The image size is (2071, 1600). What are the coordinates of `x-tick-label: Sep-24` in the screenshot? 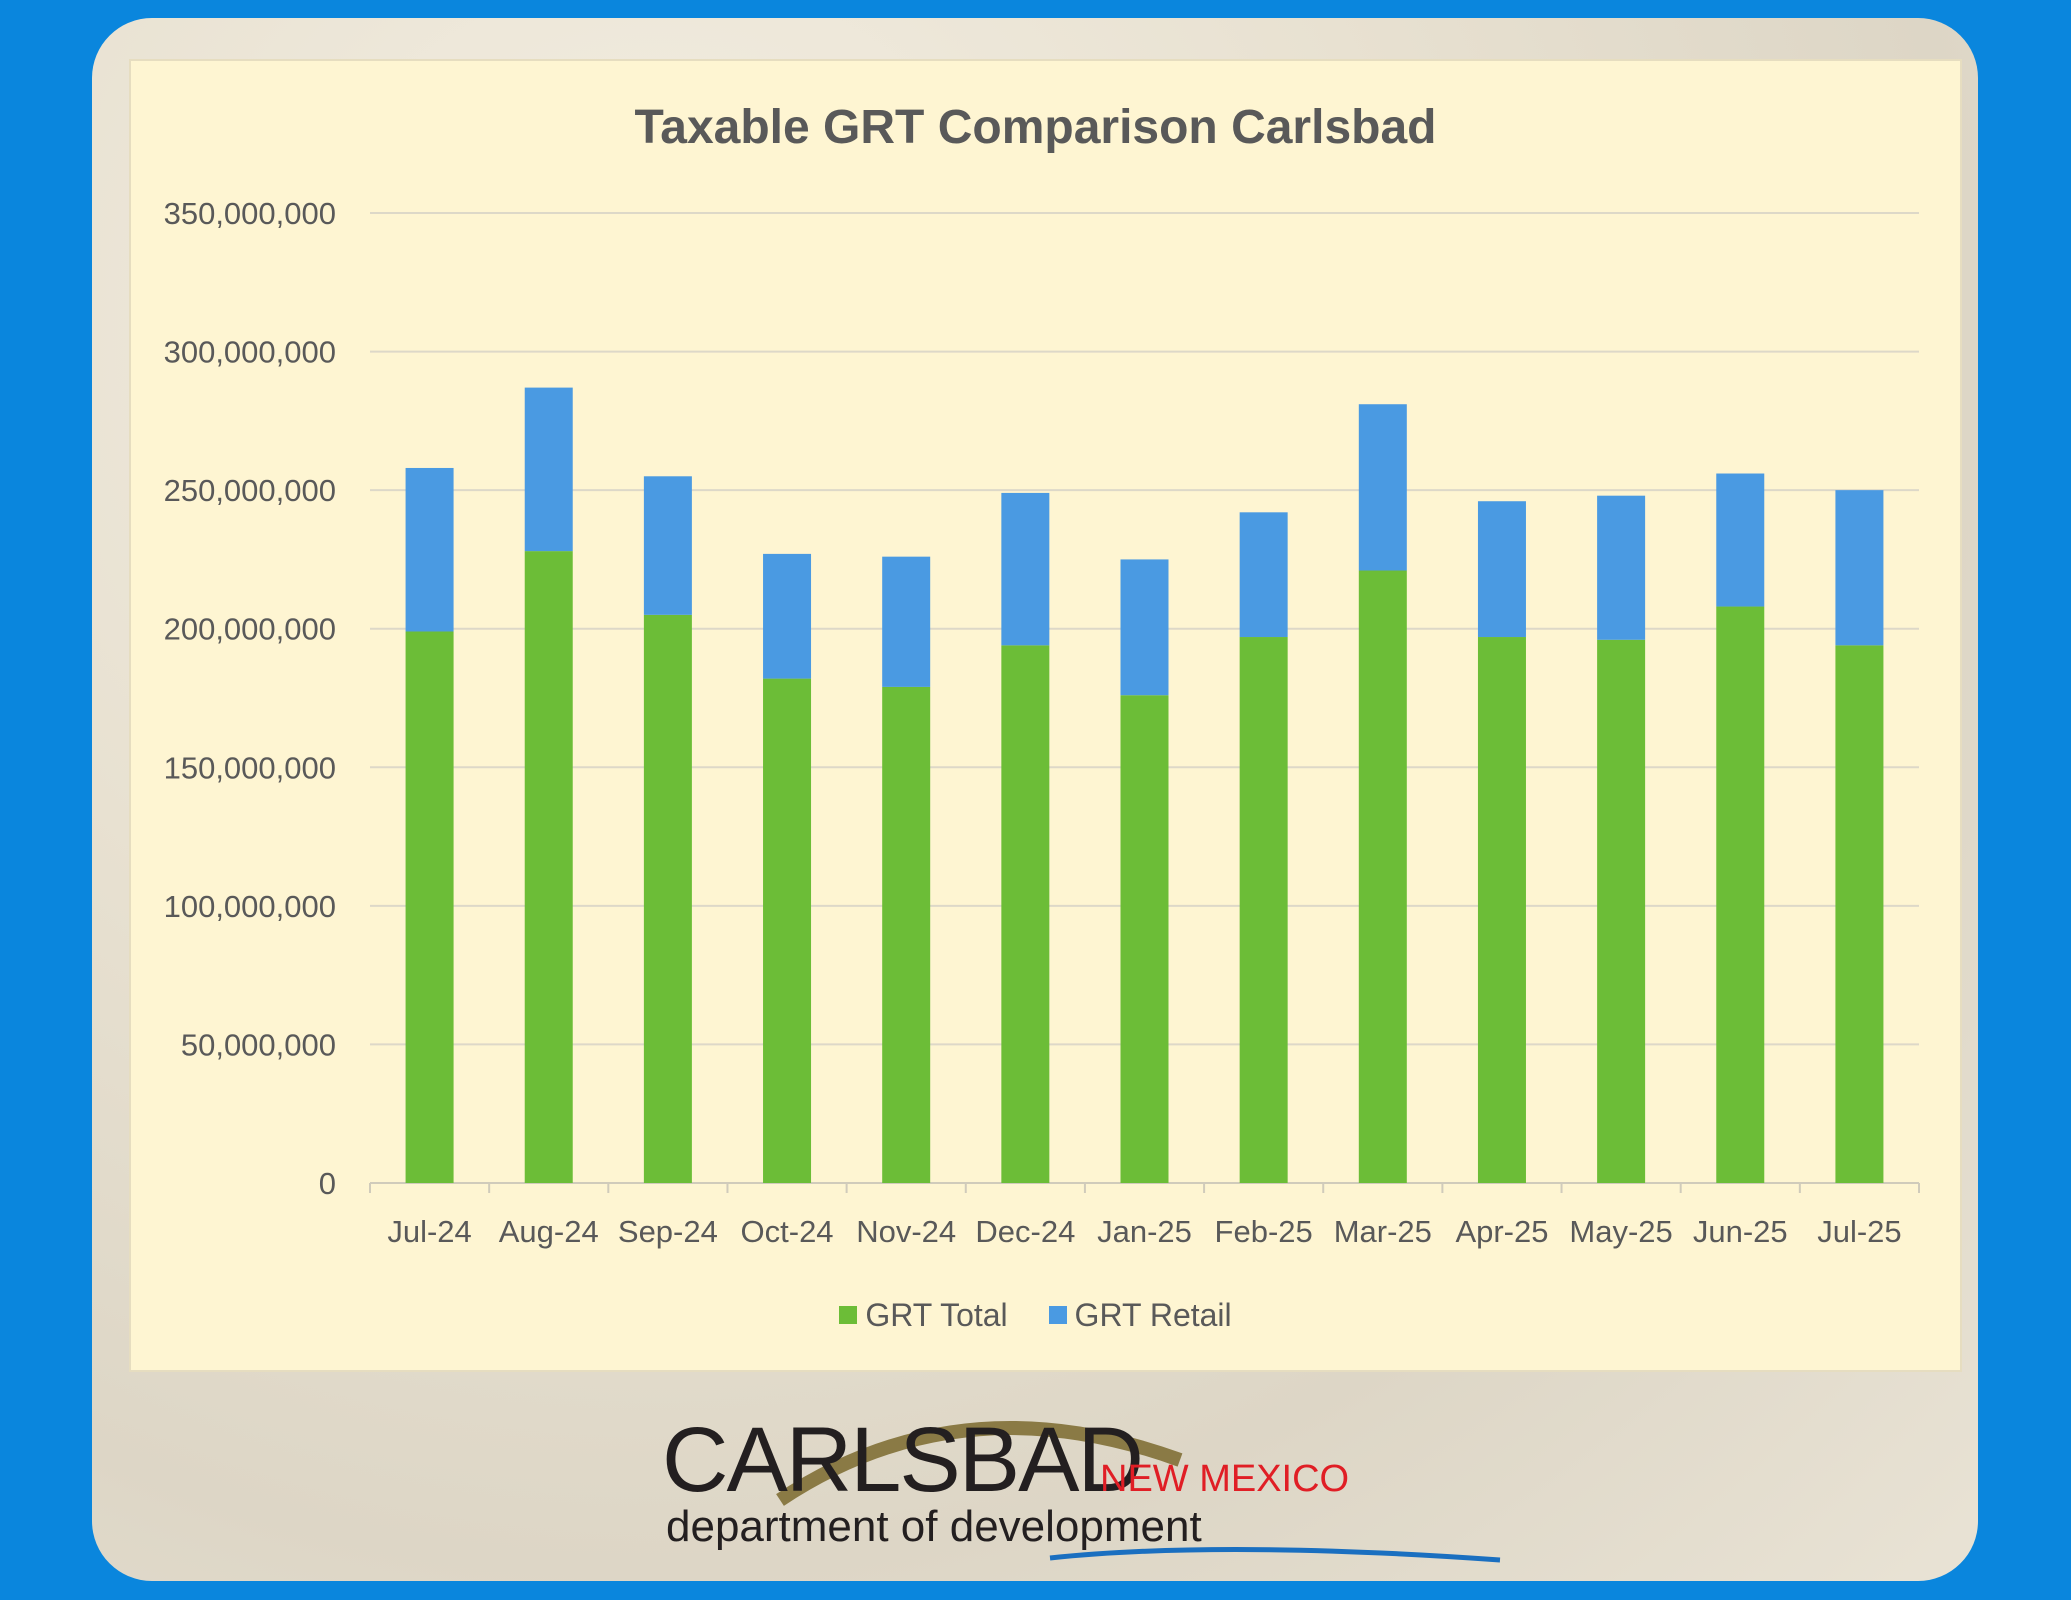 It's located at (668, 1231).